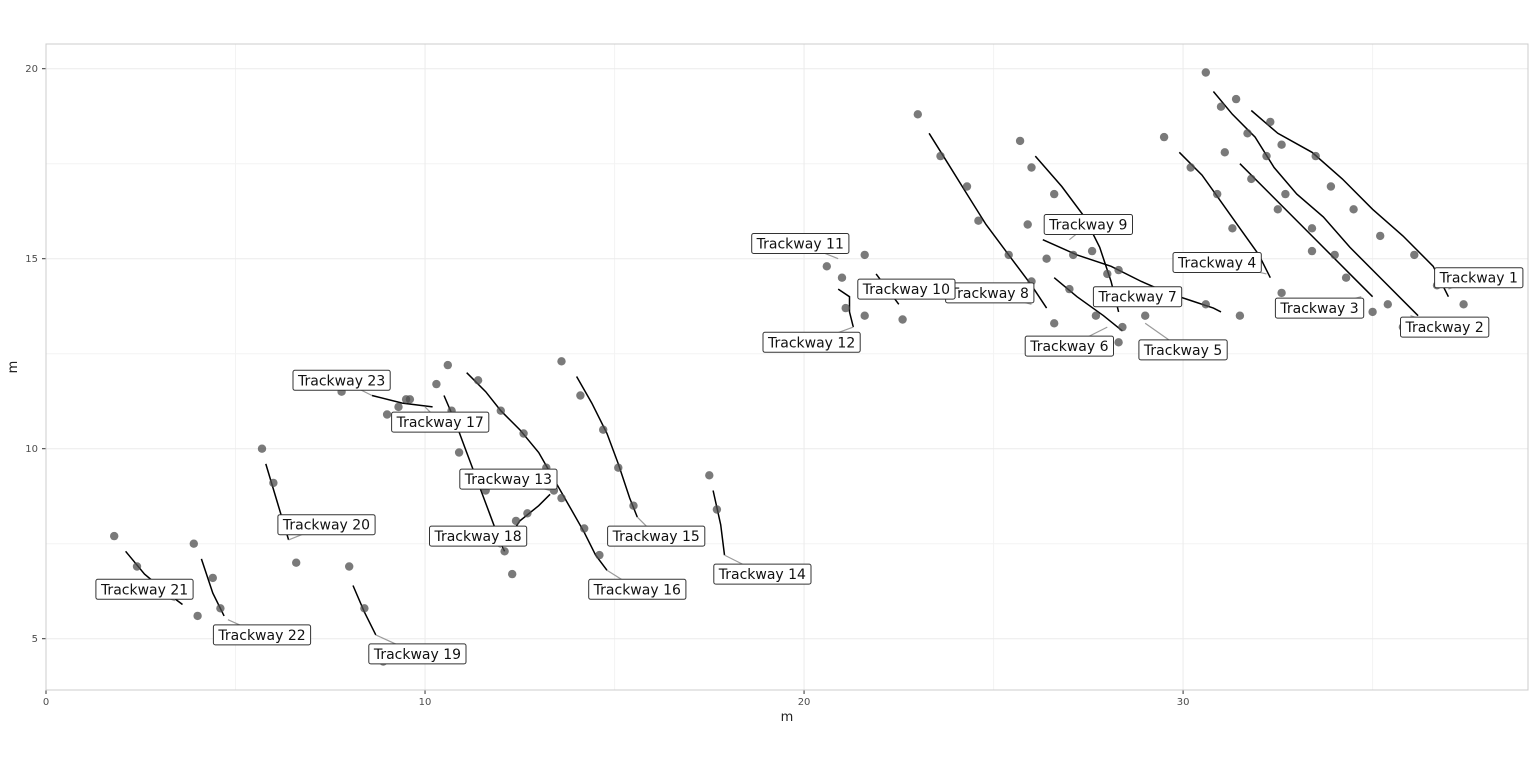  I want to click on label-text: Trackway 9, so click(1087, 226).